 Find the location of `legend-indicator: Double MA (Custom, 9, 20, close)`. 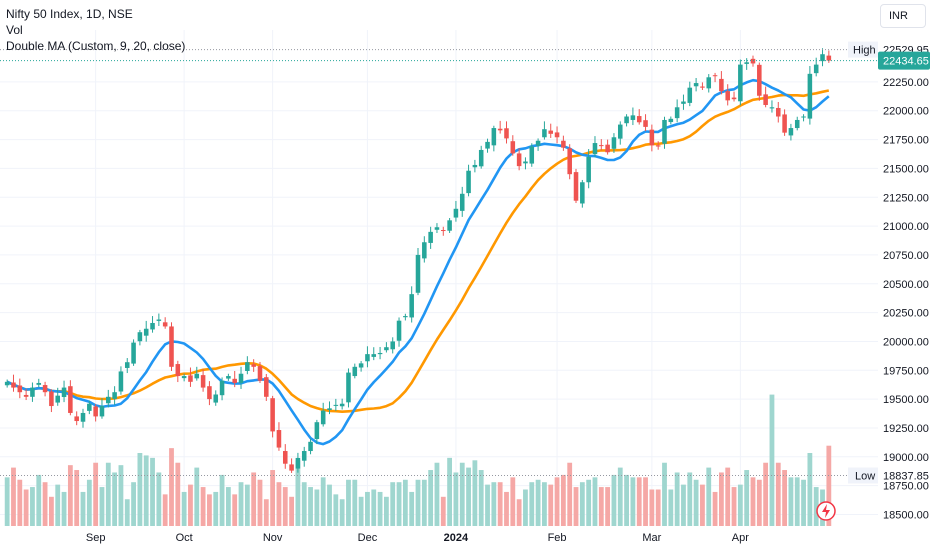

legend-indicator: Double MA (Custom, 9, 20, close) is located at coordinates (96, 46).